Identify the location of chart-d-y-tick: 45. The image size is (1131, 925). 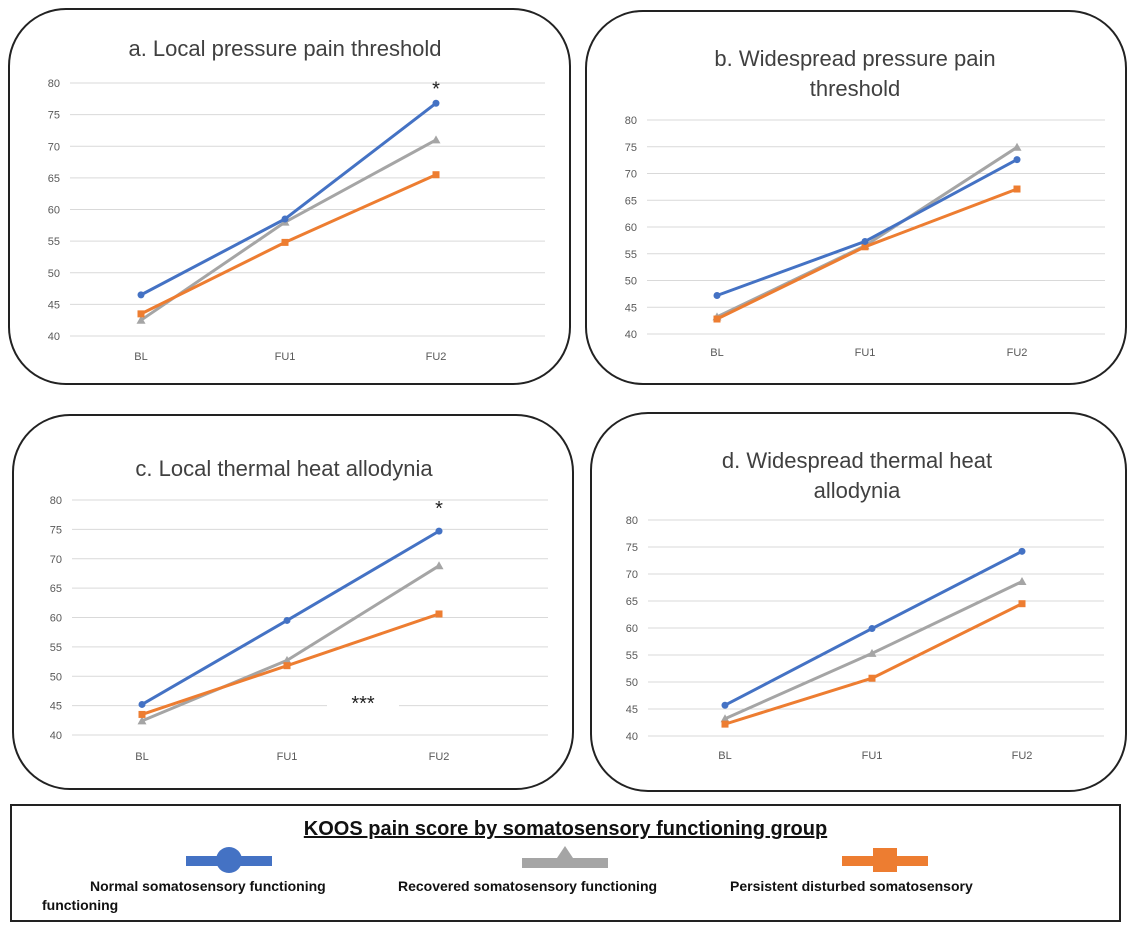
(632, 710).